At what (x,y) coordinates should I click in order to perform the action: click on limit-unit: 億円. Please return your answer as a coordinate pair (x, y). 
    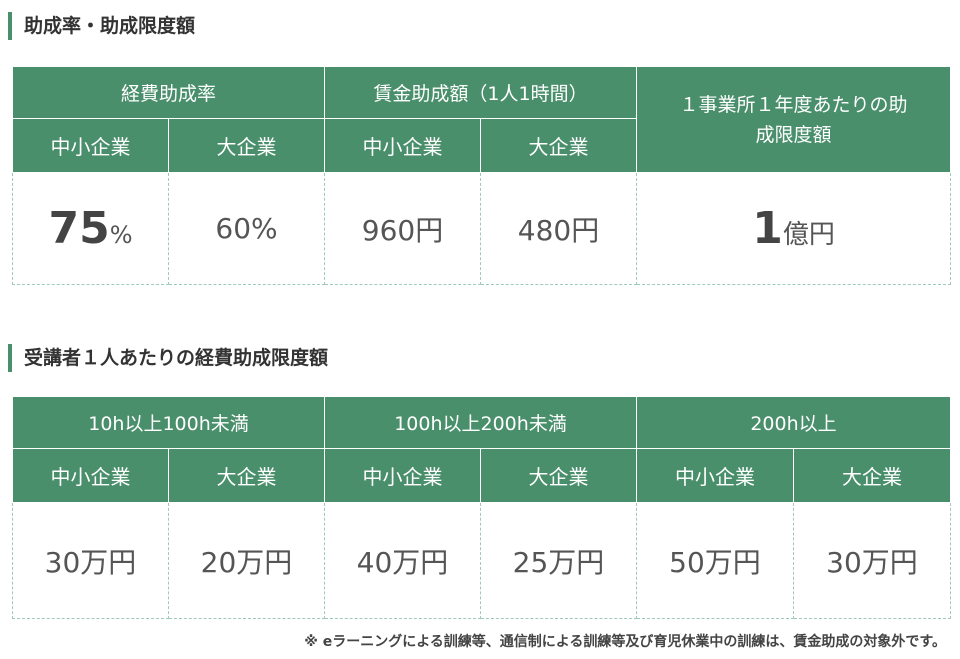
    Looking at the image, I should click on (808, 235).